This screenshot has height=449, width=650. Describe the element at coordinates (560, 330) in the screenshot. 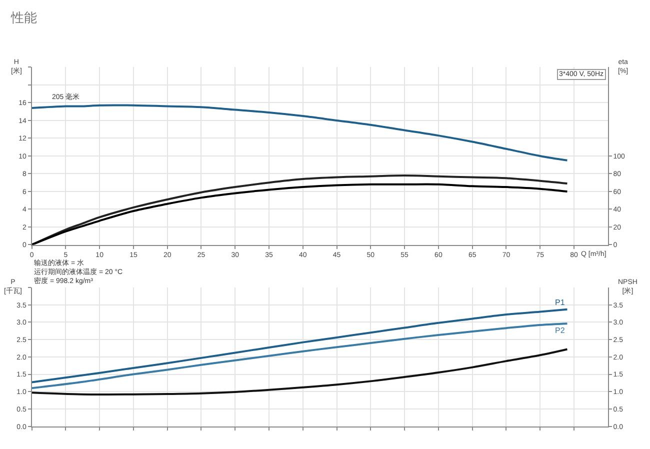

I see `series-label: P2` at that location.